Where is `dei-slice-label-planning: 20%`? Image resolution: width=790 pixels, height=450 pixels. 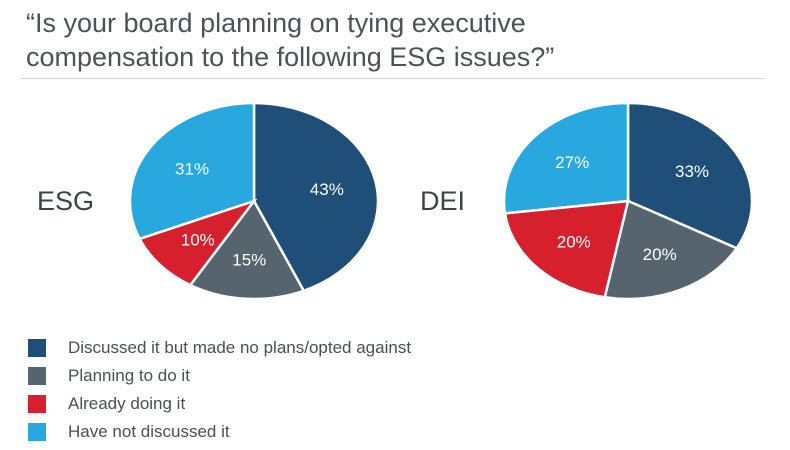 dei-slice-label-planning: 20% is located at coordinates (660, 254).